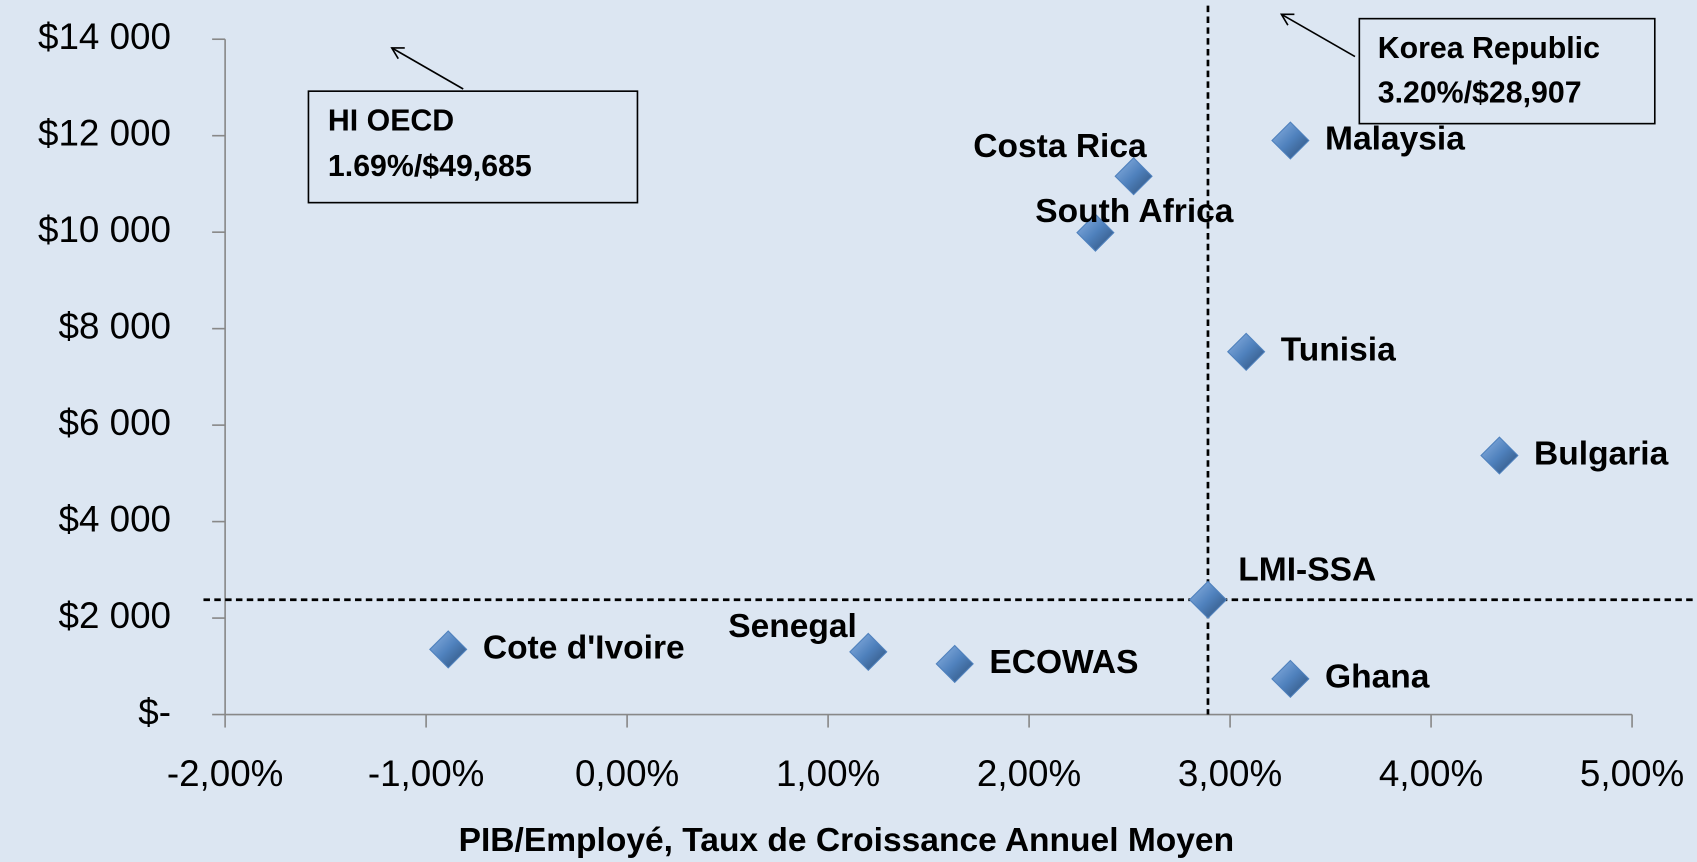 This screenshot has height=862, width=1697. What do you see at coordinates (1431, 773) in the screenshot?
I see `x-tick-label: 4,00%` at bounding box center [1431, 773].